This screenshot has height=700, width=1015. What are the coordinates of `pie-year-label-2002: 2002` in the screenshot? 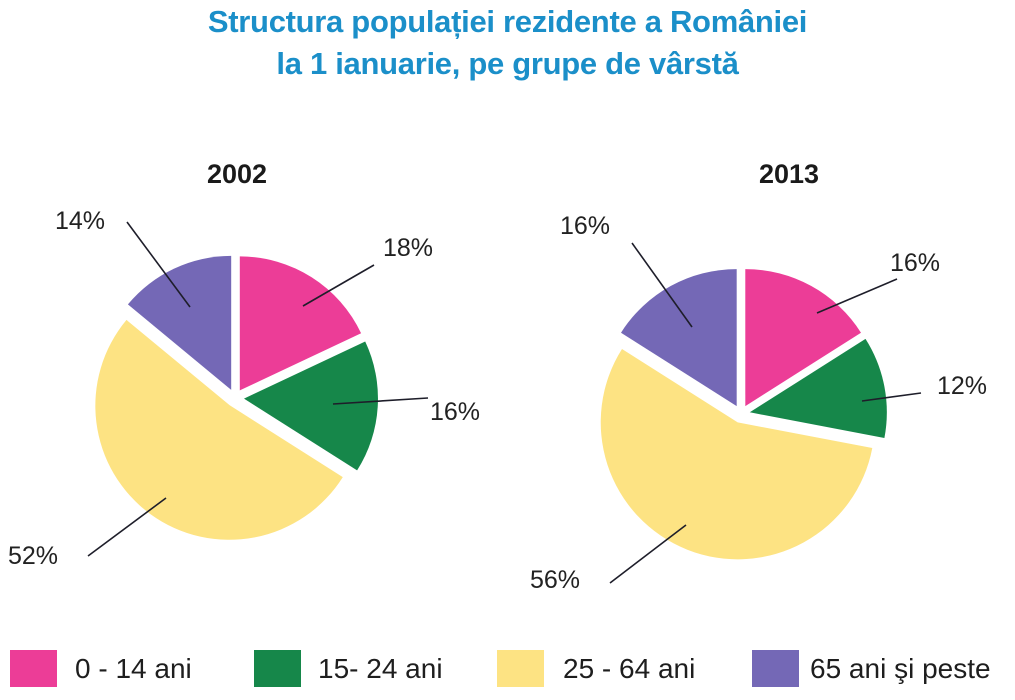 It's located at (237, 174).